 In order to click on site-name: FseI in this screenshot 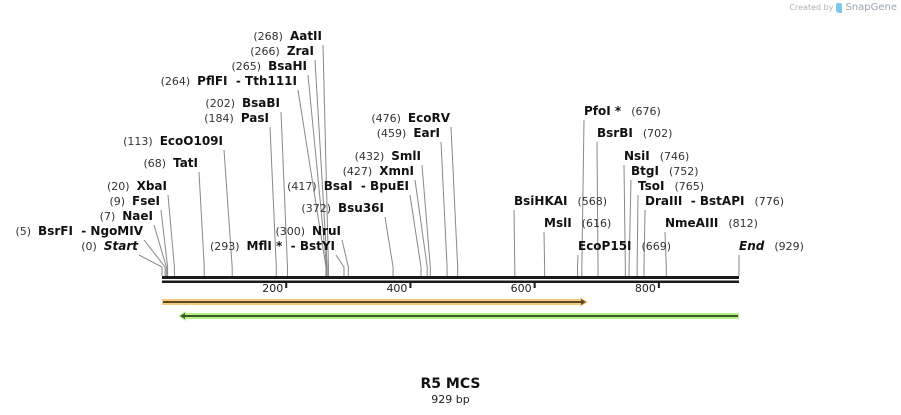, I will do `click(146, 201)`.